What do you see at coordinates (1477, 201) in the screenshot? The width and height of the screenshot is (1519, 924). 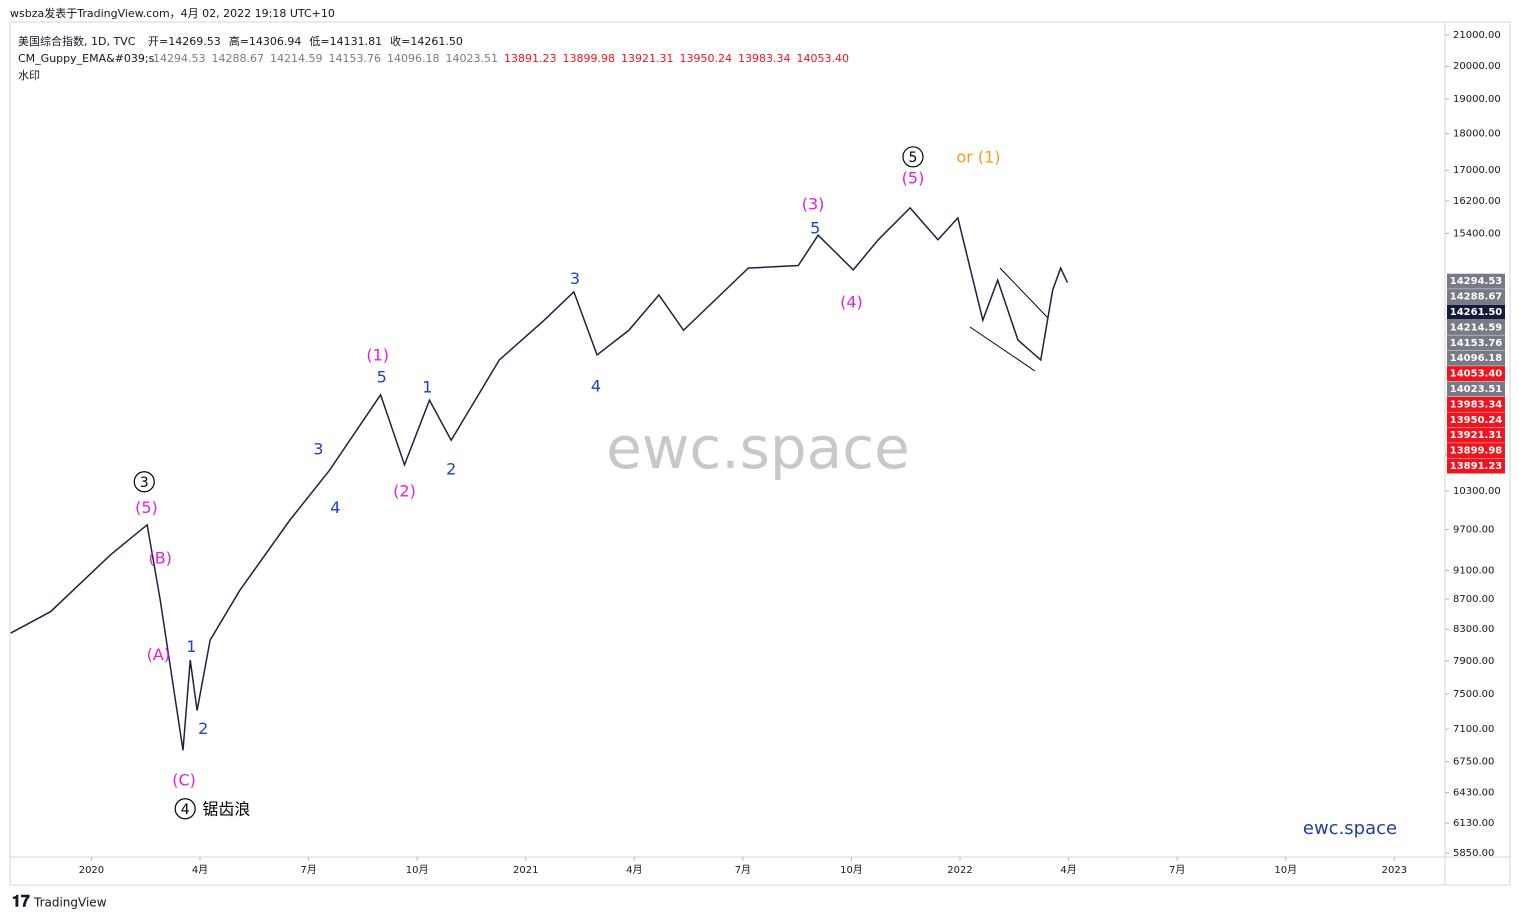 I see `y-tick-label: 16200.00` at bounding box center [1477, 201].